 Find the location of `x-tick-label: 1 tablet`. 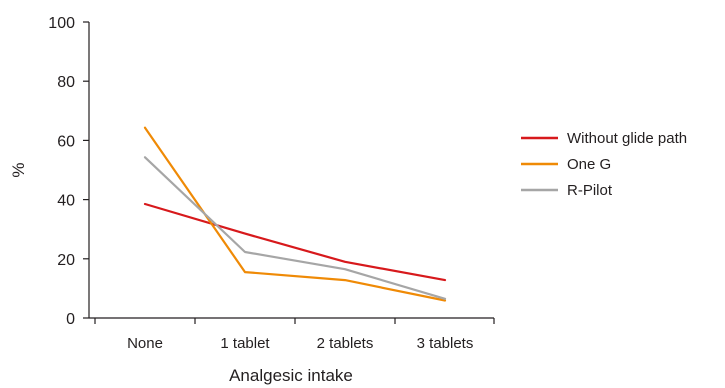

x-tick-label: 1 tablet is located at coordinates (245, 343).